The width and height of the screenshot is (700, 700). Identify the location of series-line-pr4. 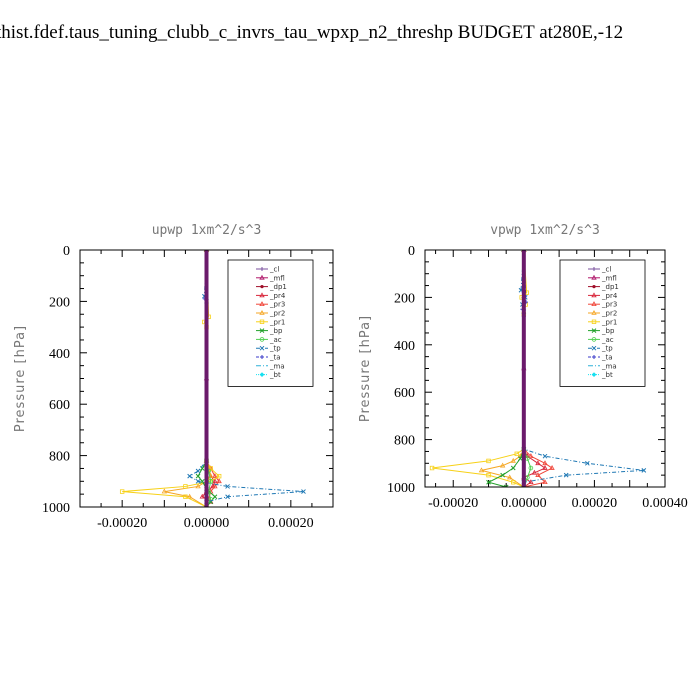
(534, 368).